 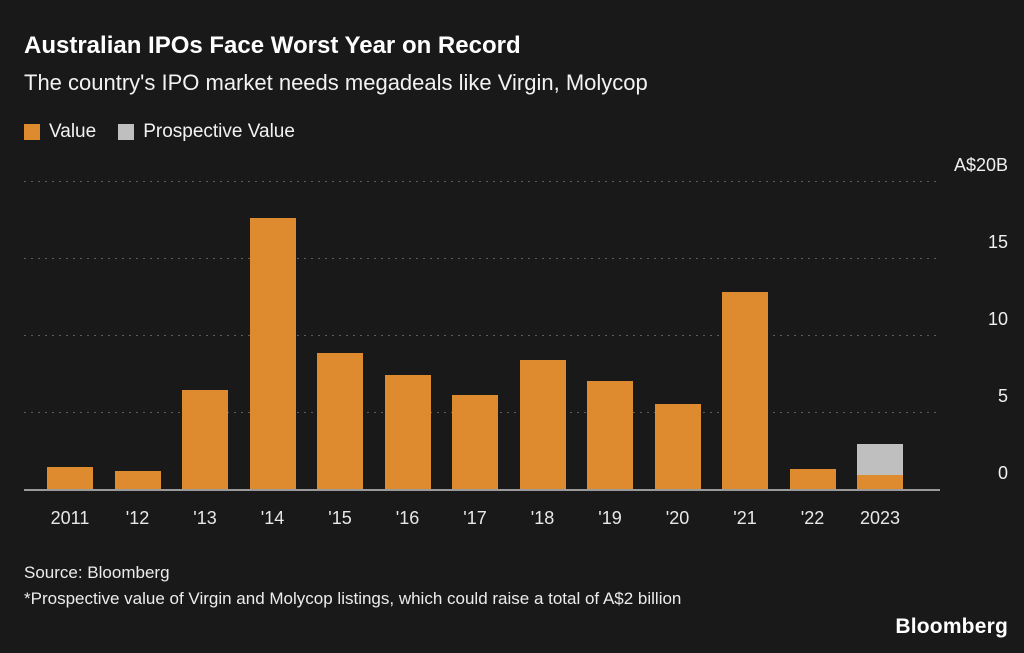 I want to click on x-tick-label-19: '19, so click(x=610, y=518).